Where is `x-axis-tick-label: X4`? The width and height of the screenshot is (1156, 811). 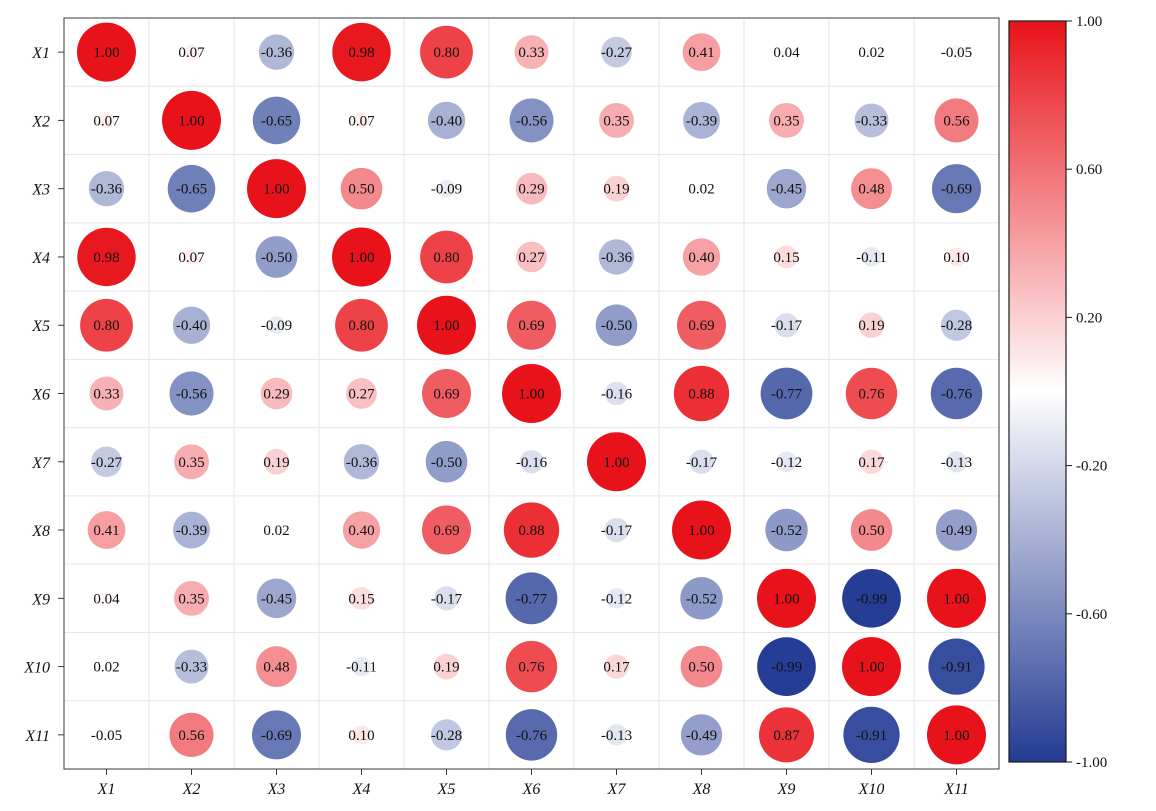
x-axis-tick-label: X4 is located at coordinates (361, 789).